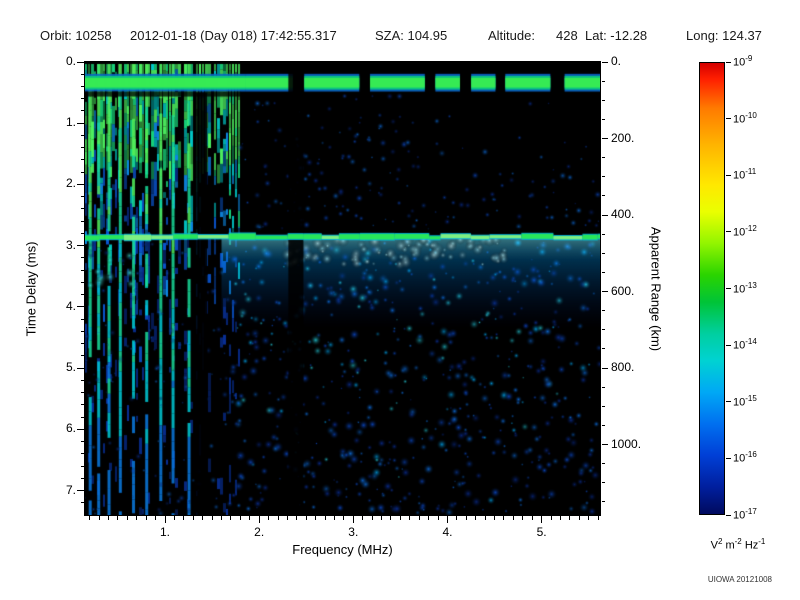 The width and height of the screenshot is (800, 600). What do you see at coordinates (70, 428) in the screenshot?
I see `y-axis-tick-label: 6.` at bounding box center [70, 428].